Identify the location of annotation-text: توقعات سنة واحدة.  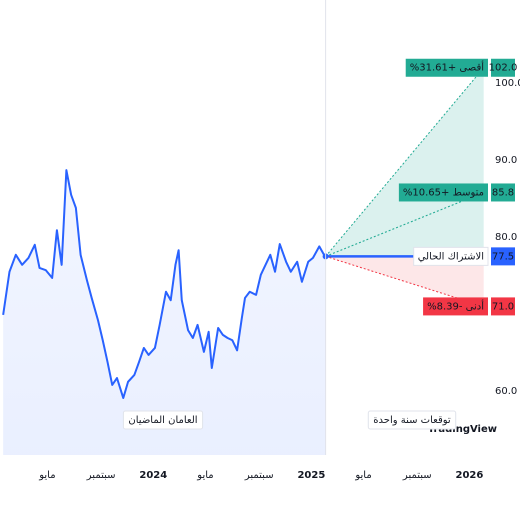
(412, 420).